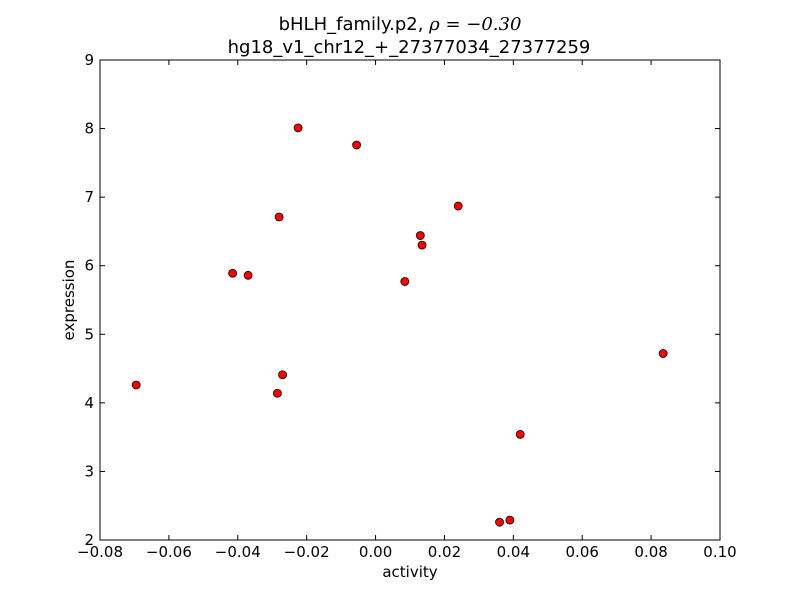  What do you see at coordinates (409, 572) in the screenshot?
I see `x-axis-label: activity` at bounding box center [409, 572].